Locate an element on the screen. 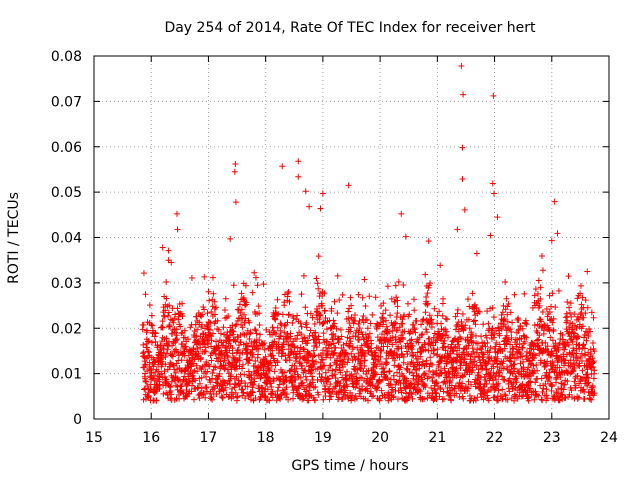 The image size is (640, 480). y-tick-label: 0.03 is located at coordinates (66, 284).